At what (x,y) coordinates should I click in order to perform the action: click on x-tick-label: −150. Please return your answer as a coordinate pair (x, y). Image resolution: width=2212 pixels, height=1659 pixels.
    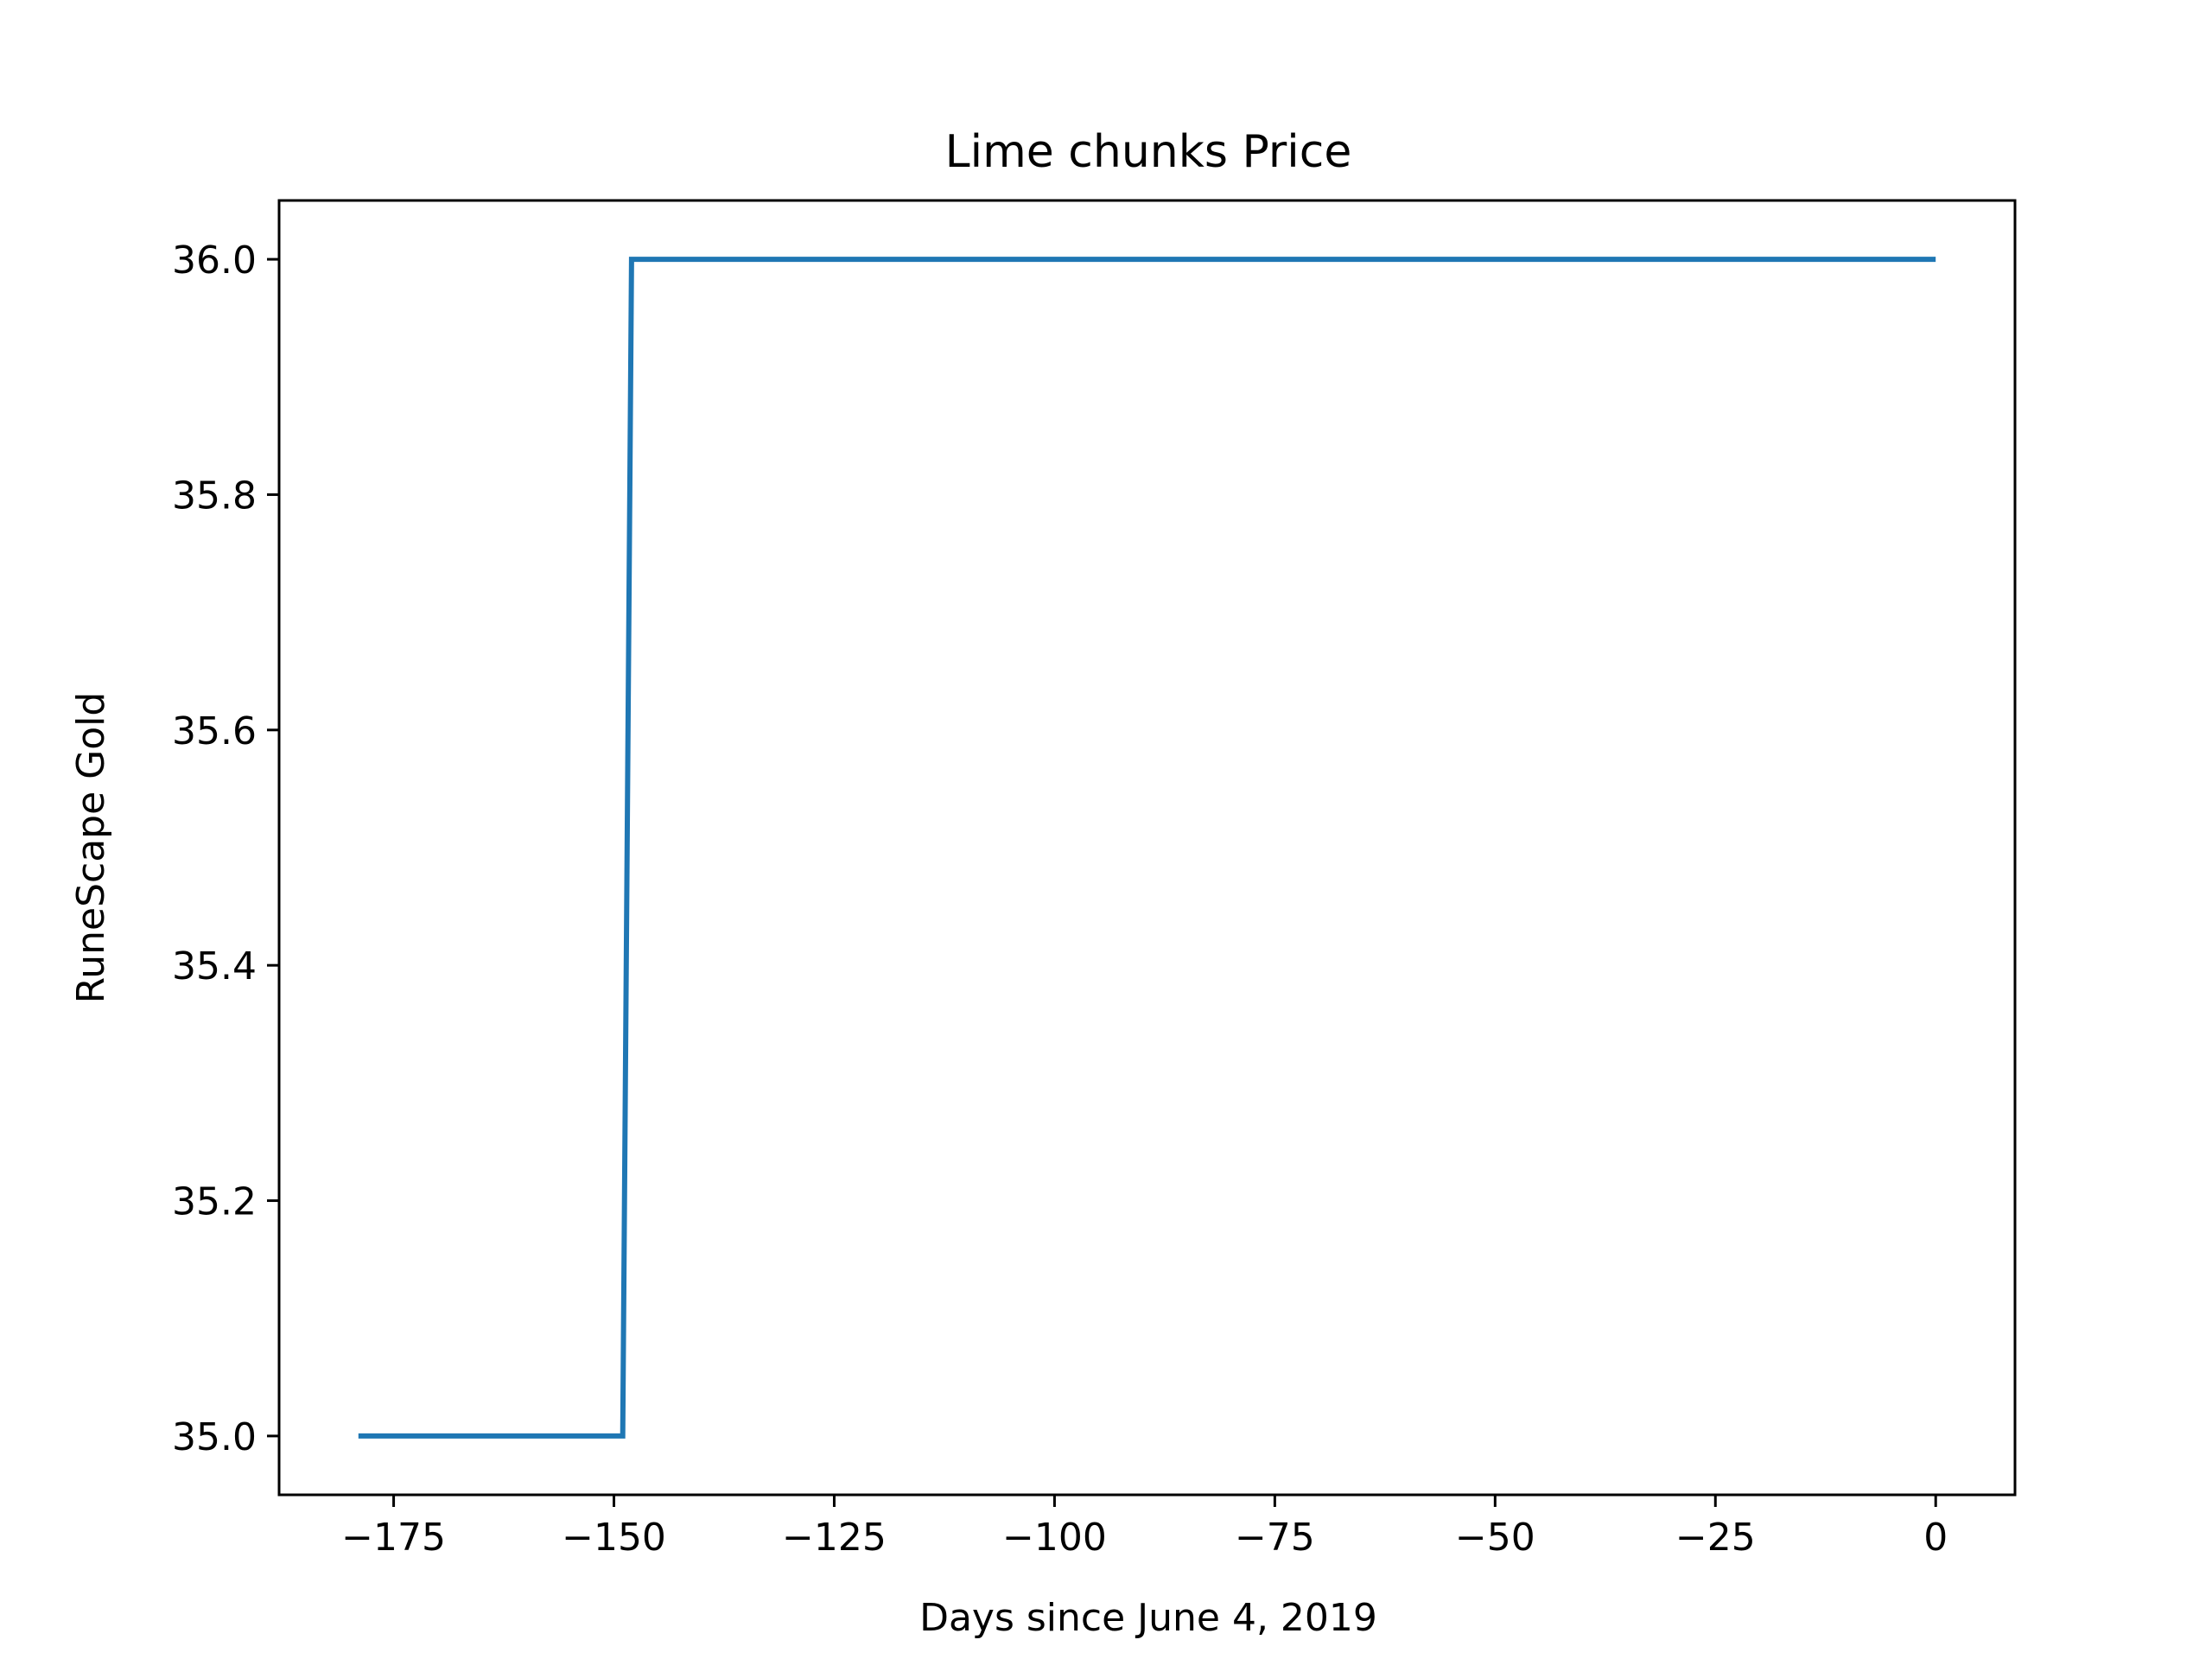
    Looking at the image, I should click on (614, 1538).